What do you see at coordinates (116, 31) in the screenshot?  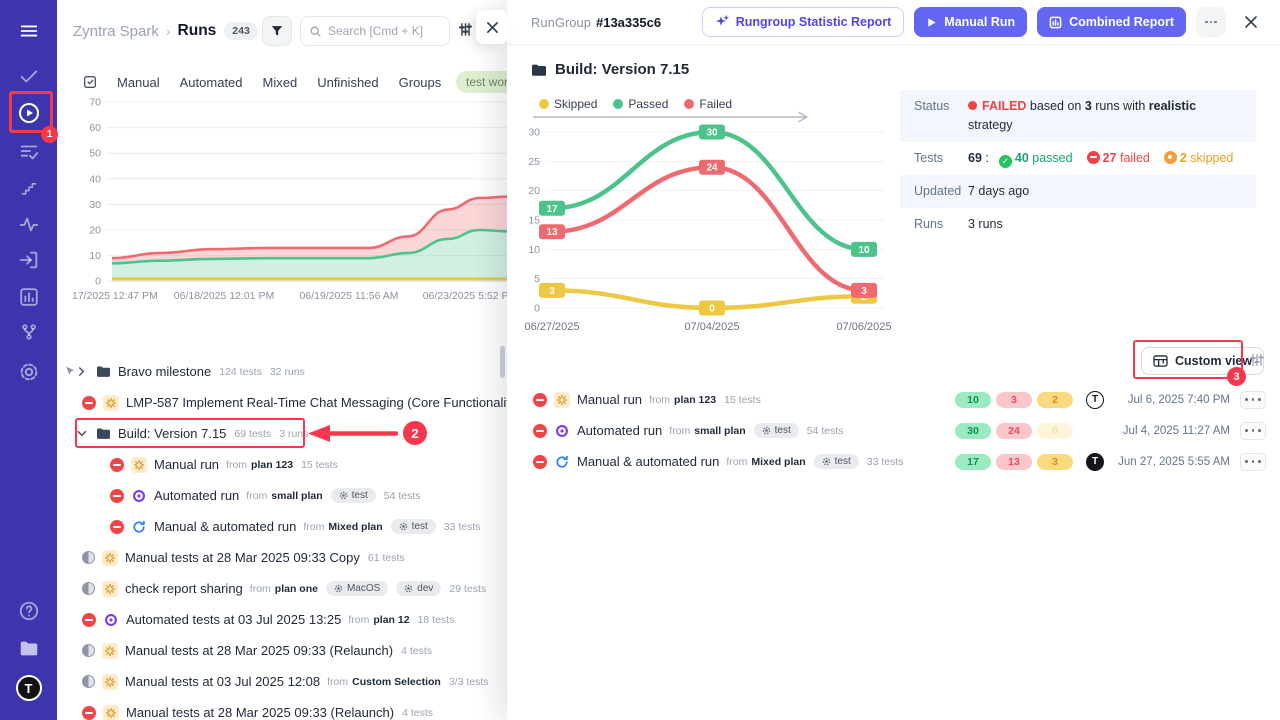 I see `breadcrumb-project: Zyntra Spark` at bounding box center [116, 31].